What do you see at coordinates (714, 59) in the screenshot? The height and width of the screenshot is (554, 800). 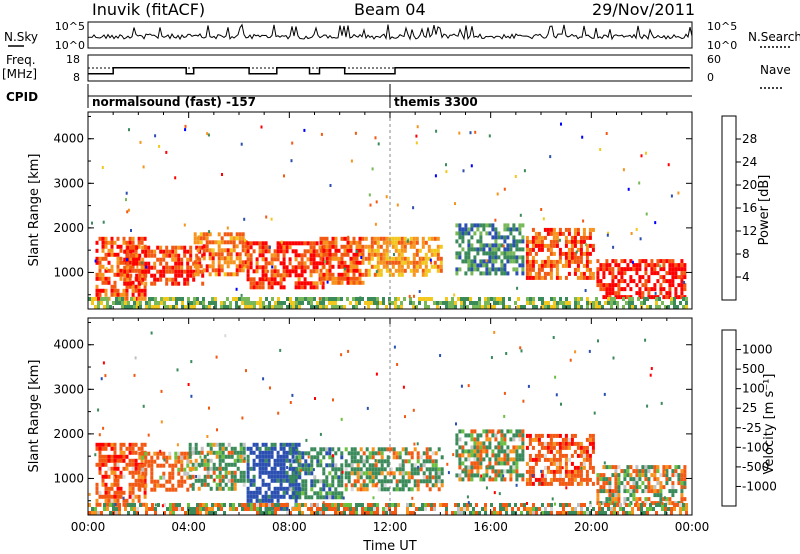 I see `freq-right-tick-top: 60` at bounding box center [714, 59].